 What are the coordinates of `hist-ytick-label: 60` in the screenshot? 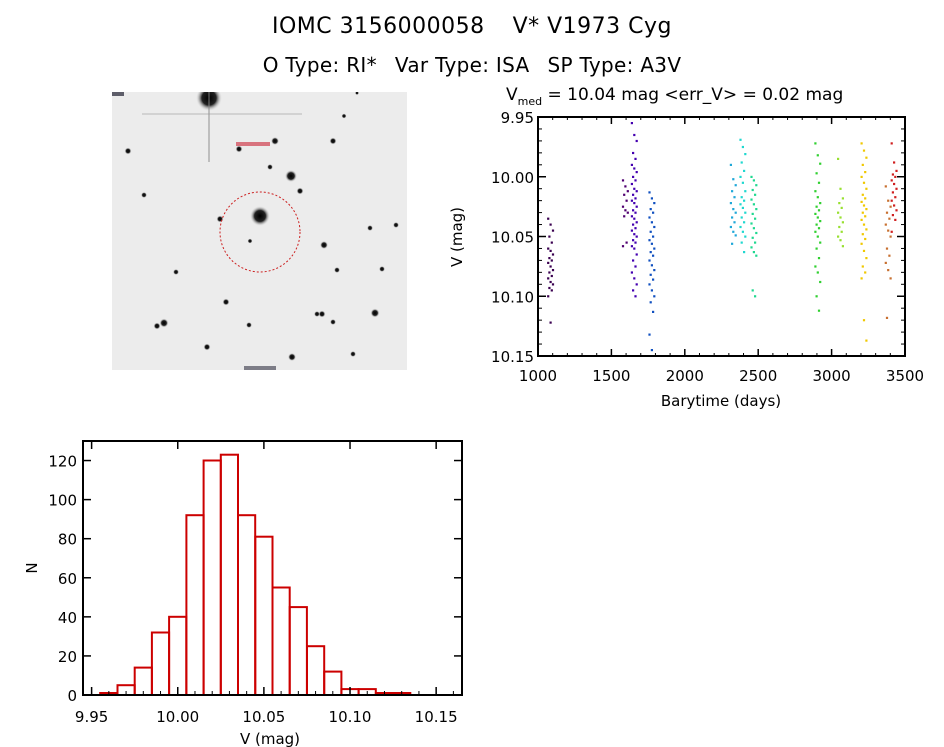 It's located at (67, 579).